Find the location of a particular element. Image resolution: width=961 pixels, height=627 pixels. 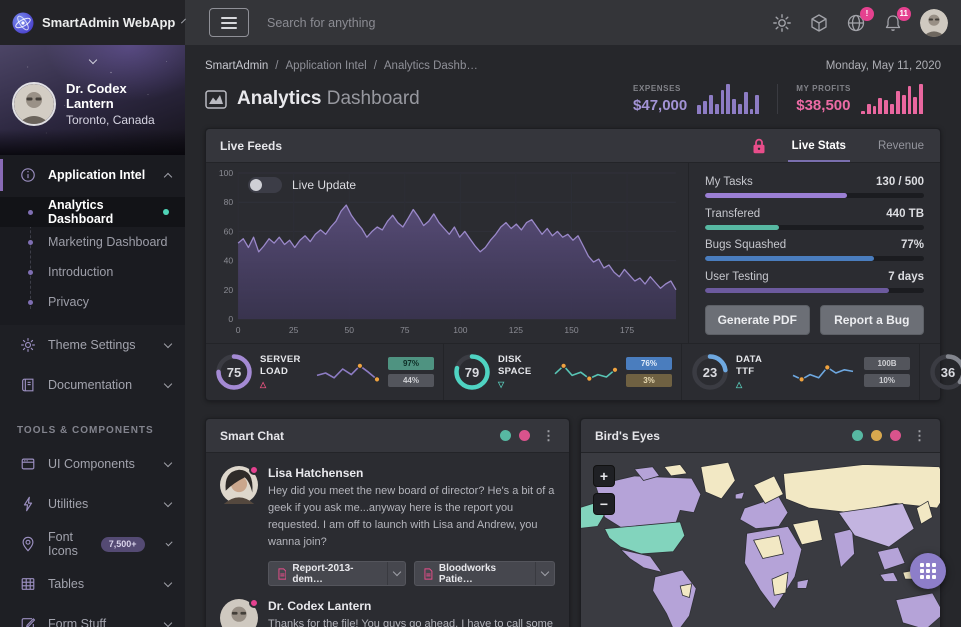

edit-pencil-icon is located at coordinates (28, 622).